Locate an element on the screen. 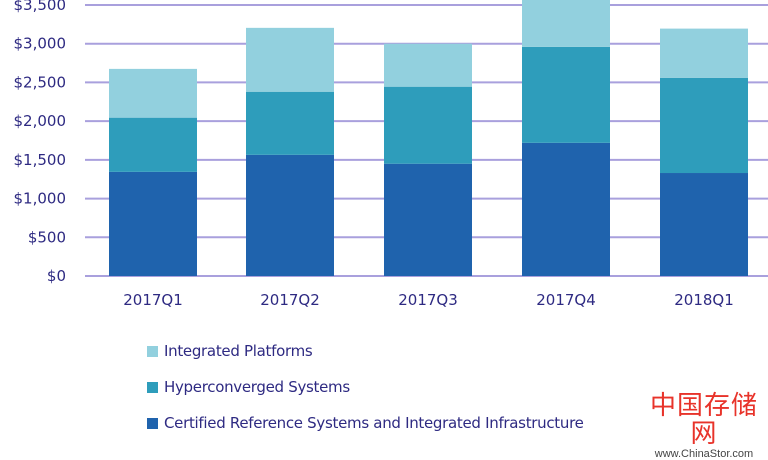  x-tick-label: 2017Q4 is located at coordinates (566, 300).